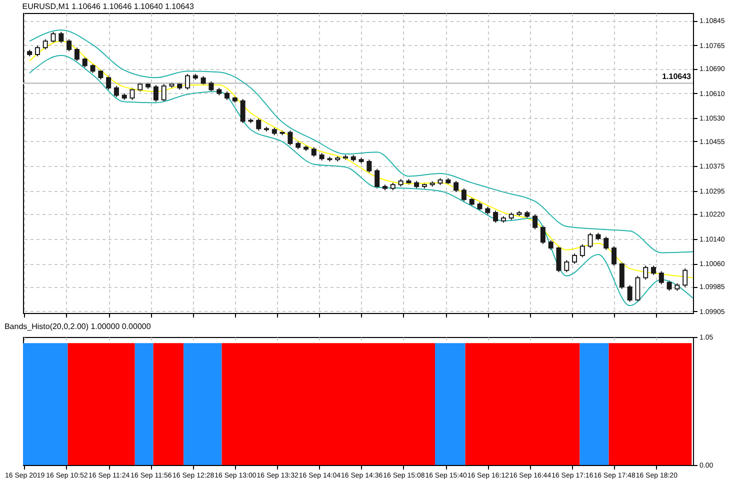  I want to click on chart-title: EURUSD,M1 1.10646 1.10646 1.10640 1.10643, so click(108, 6).